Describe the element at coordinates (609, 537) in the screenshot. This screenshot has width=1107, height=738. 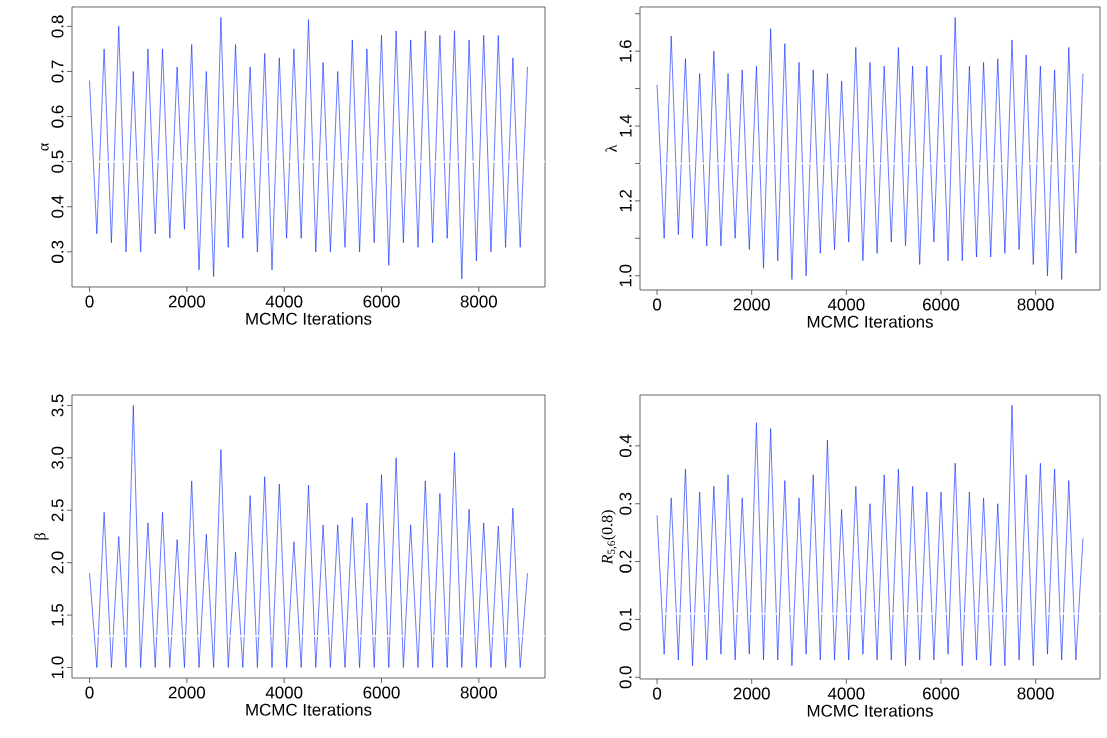
I see `y-axis-title: R$_{5,6}$(0.8)` at that location.